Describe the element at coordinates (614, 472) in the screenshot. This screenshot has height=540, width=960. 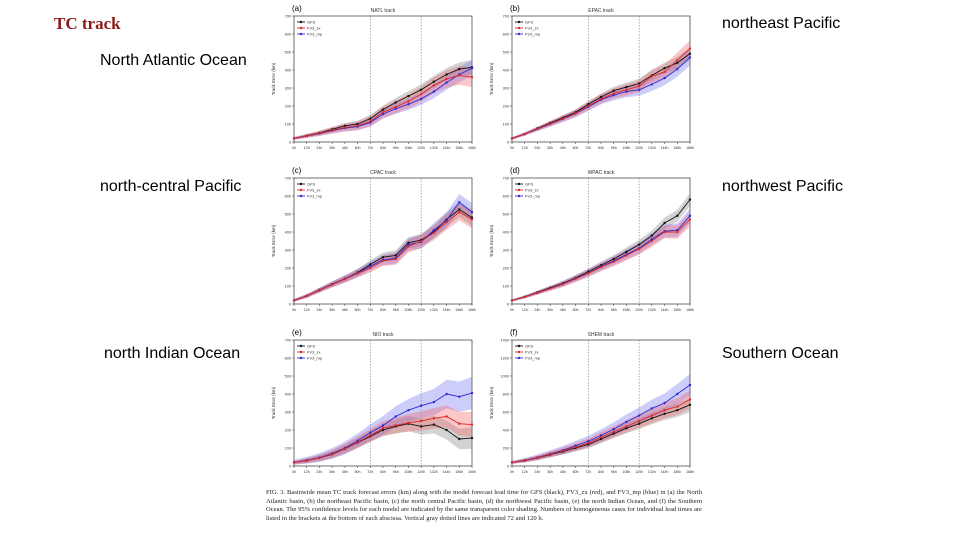
I see `x-tick-label: 96h` at that location.